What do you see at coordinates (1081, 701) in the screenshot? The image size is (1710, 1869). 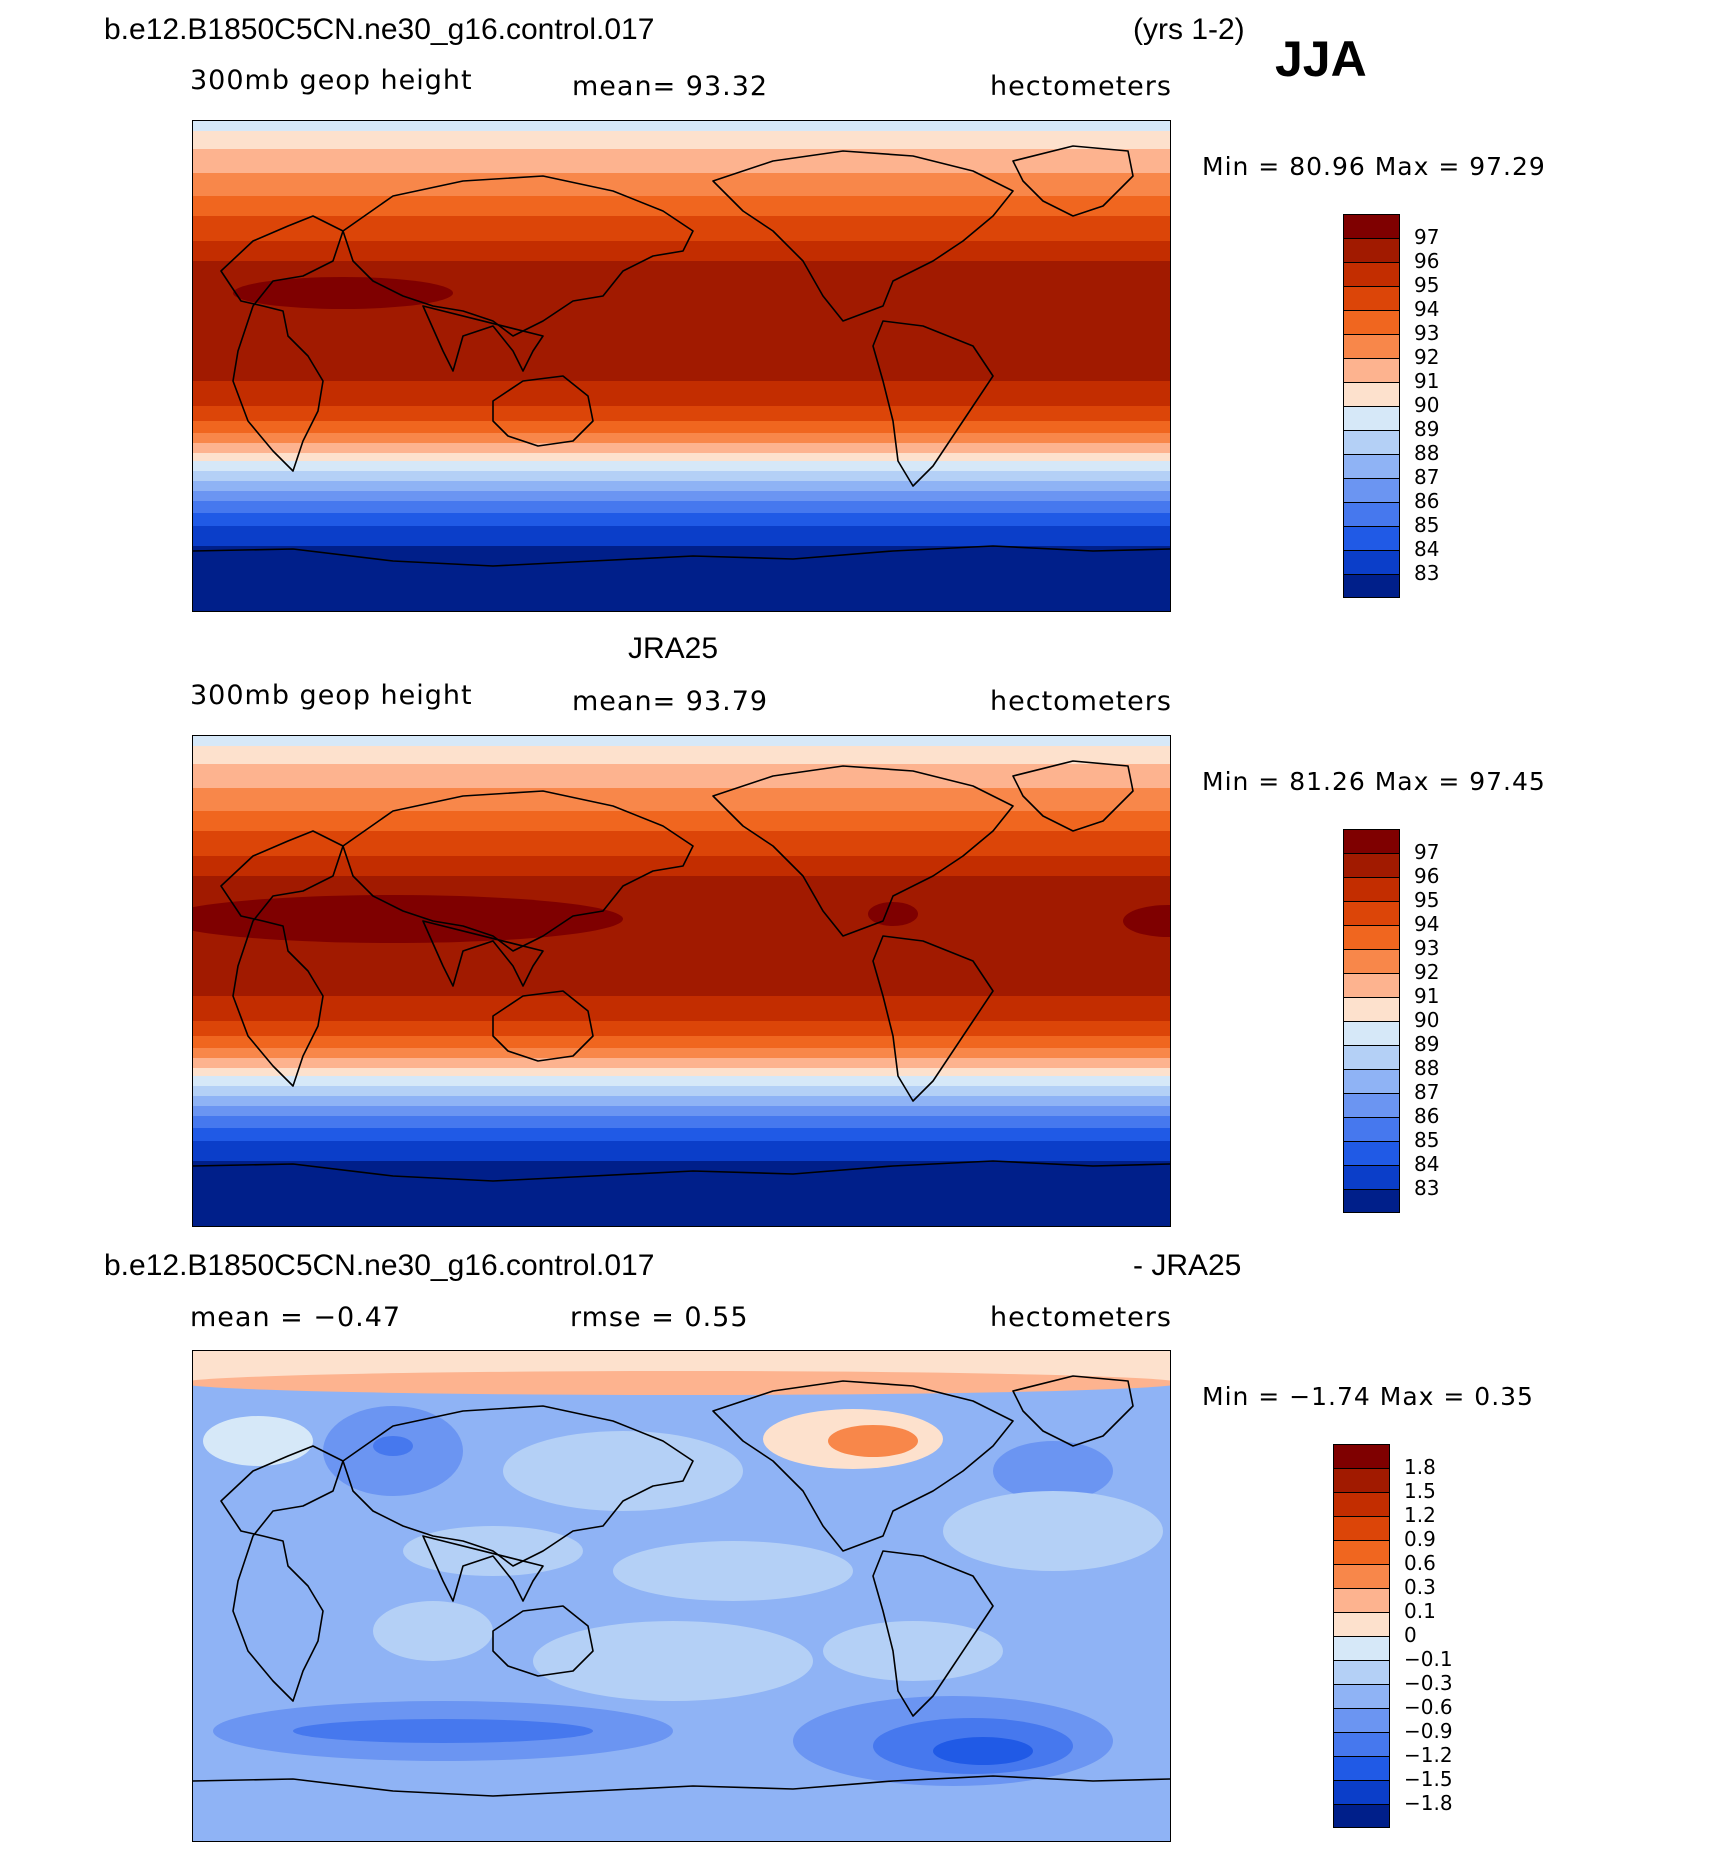 I see `panel2-units: hectometers` at bounding box center [1081, 701].